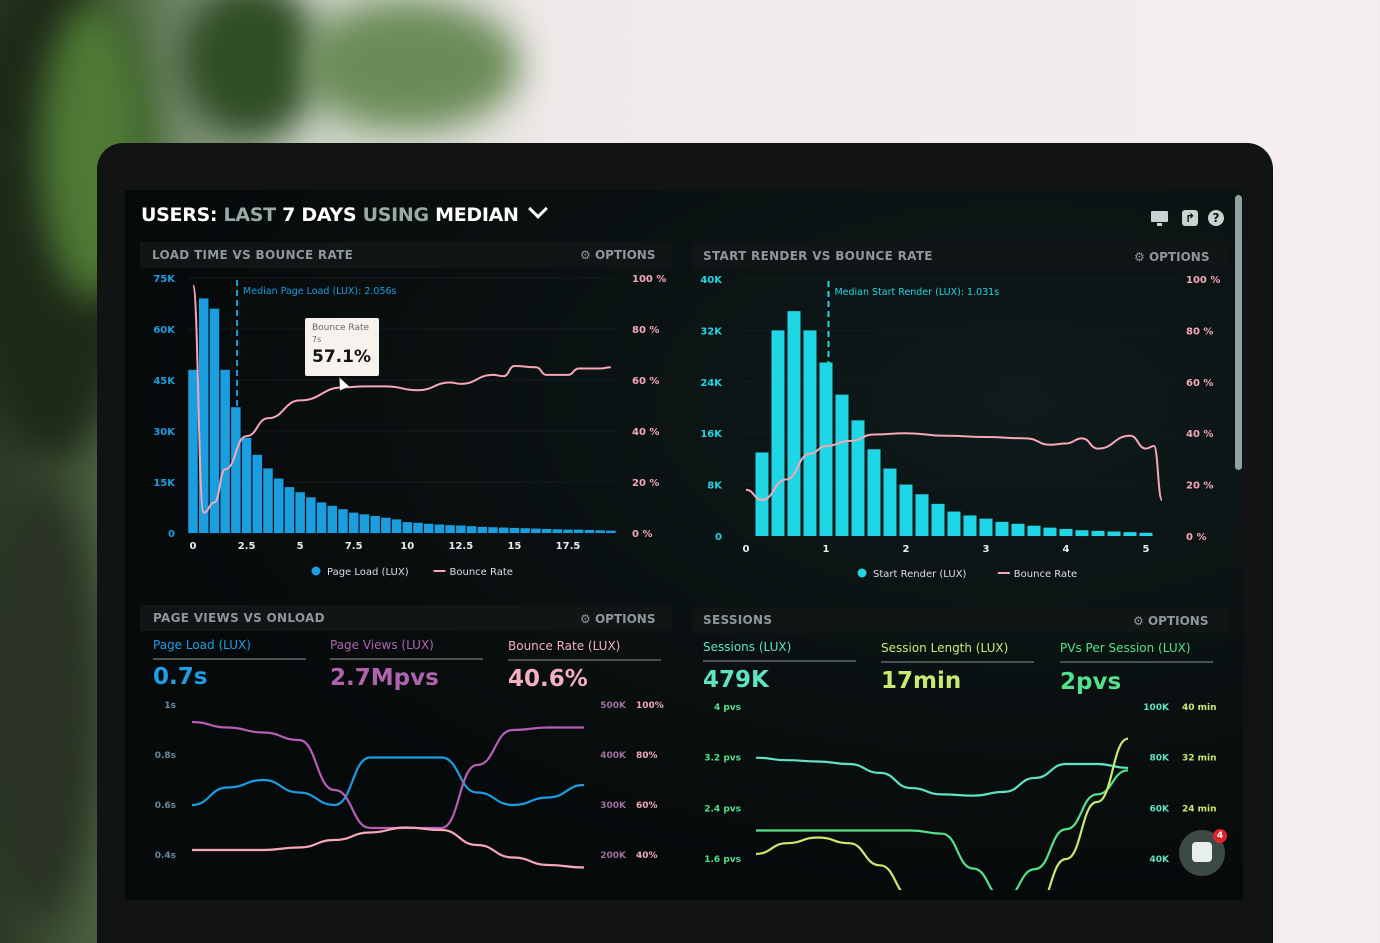  I want to click on panel-title-sessions: SESSIONS, so click(738, 620).